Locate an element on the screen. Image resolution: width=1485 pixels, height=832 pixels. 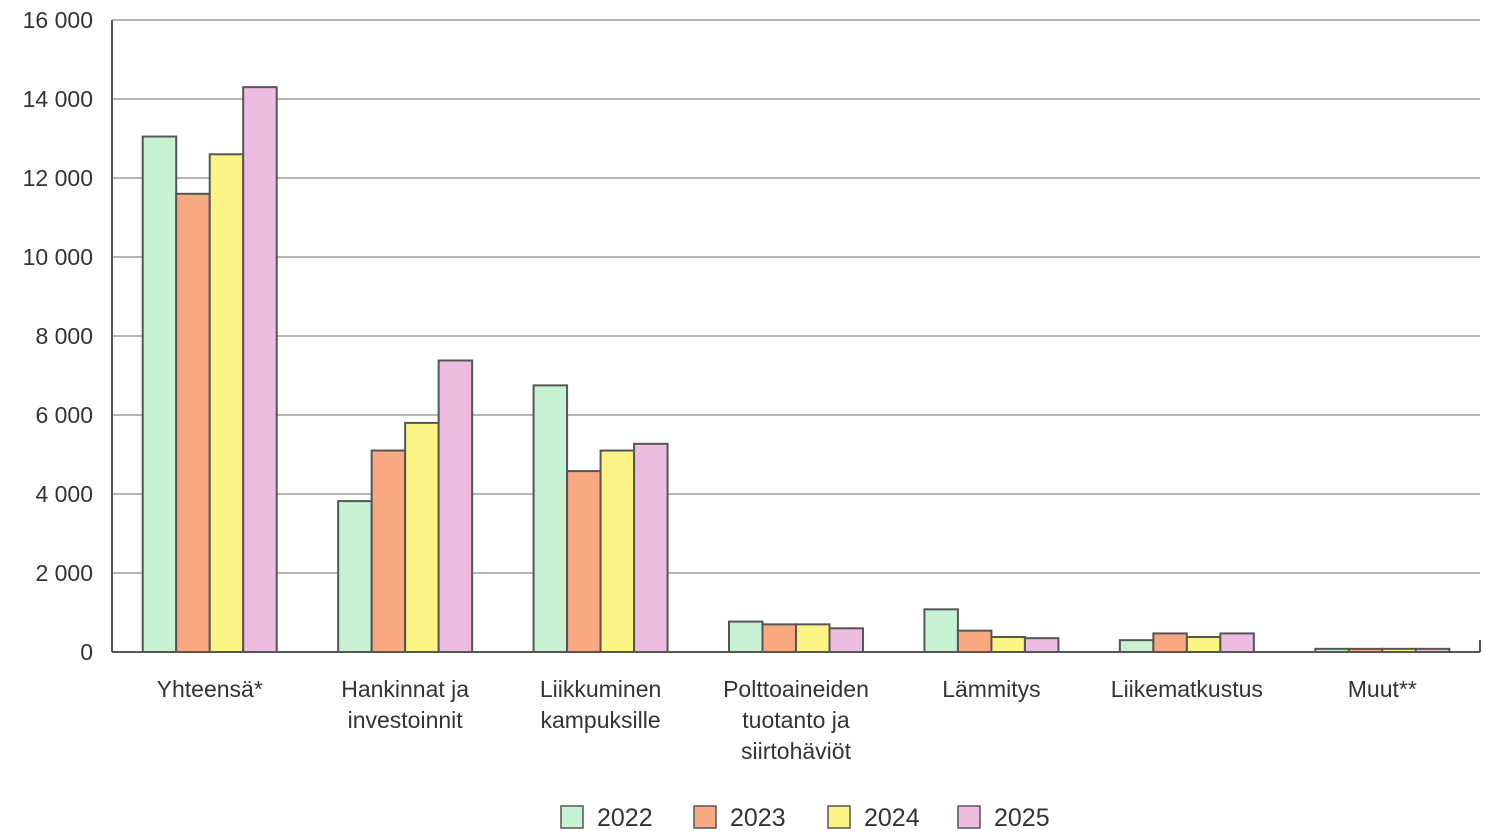
category-label: Liikkuminen is located at coordinates (600, 689).